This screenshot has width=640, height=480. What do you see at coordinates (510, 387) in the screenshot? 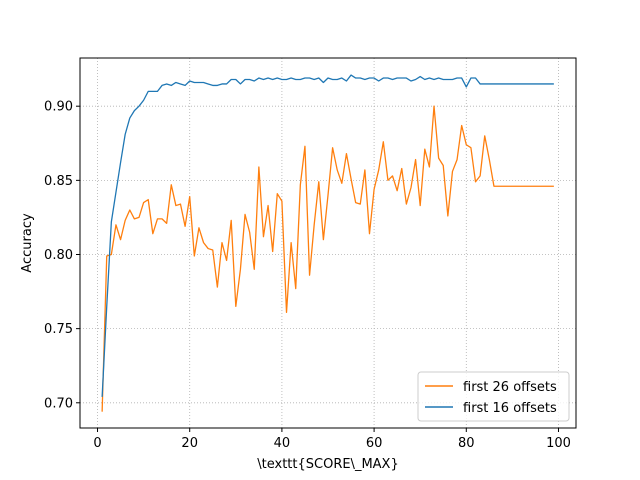
I see `legend-label-first-26-offsets: first 26 offsets` at bounding box center [510, 387].